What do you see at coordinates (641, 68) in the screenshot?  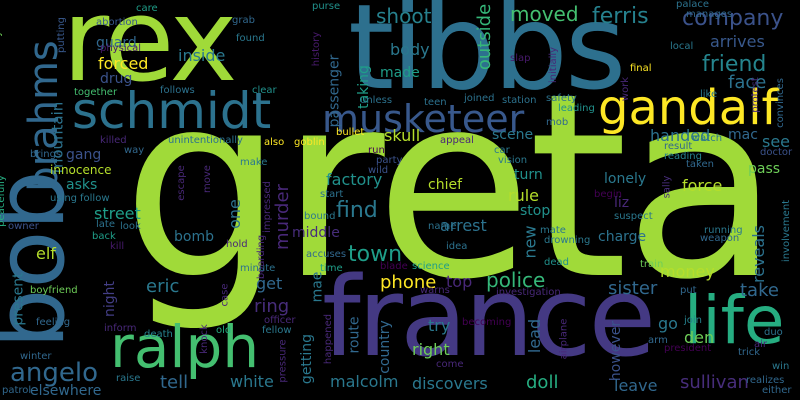 I see `word-final: final` at bounding box center [641, 68].